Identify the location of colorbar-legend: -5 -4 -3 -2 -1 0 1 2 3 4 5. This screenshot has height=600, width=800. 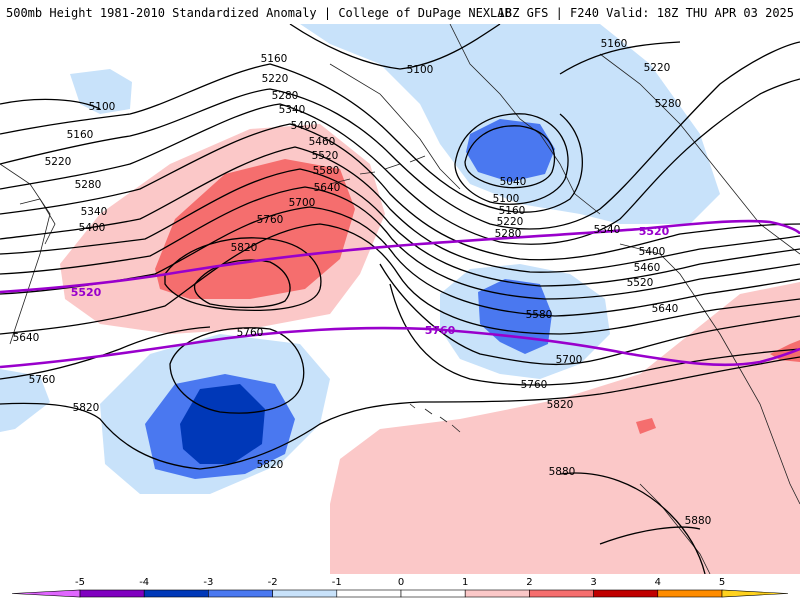
(400, 587).